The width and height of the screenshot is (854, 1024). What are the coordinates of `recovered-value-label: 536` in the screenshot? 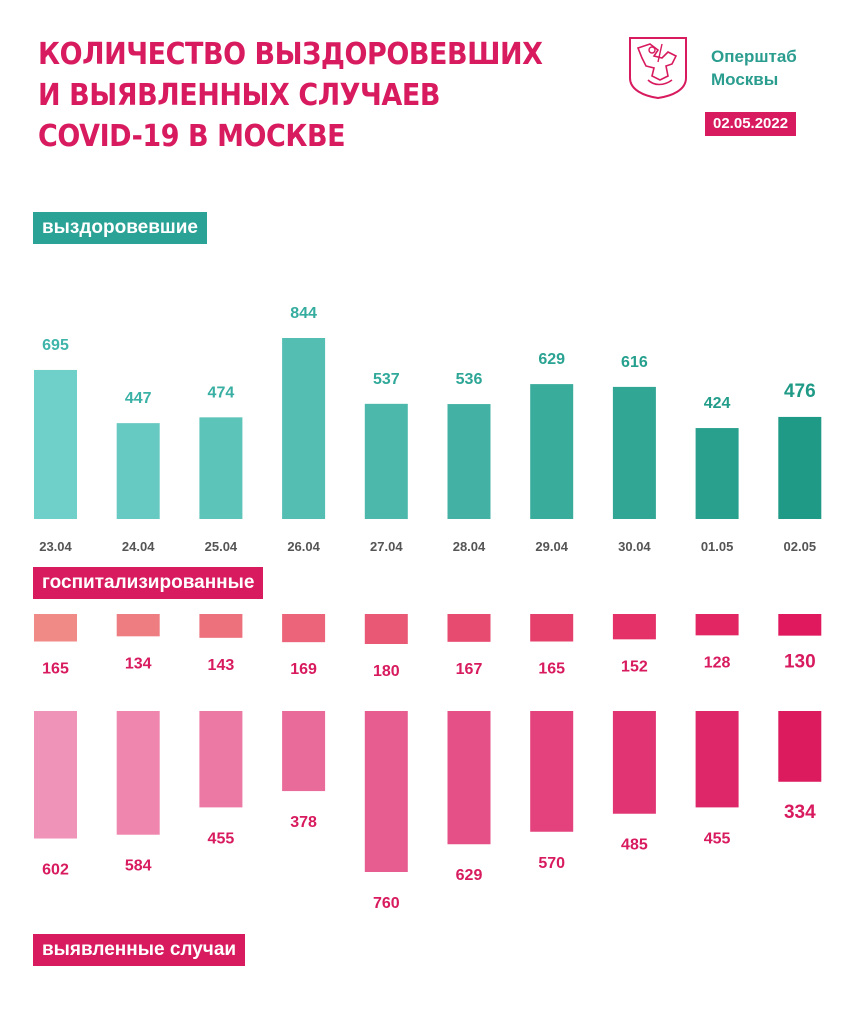 It's located at (469, 379).